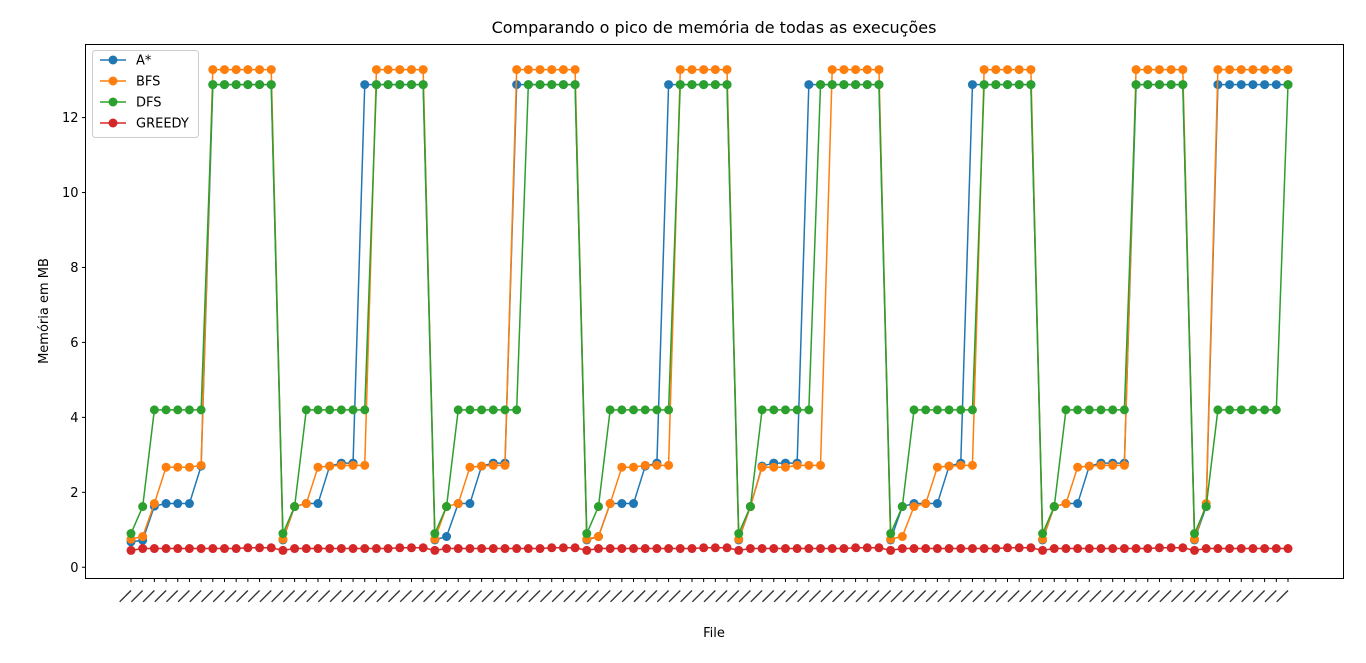 The width and height of the screenshot is (1366, 663). I want to click on x-axis-label: File, so click(714, 633).